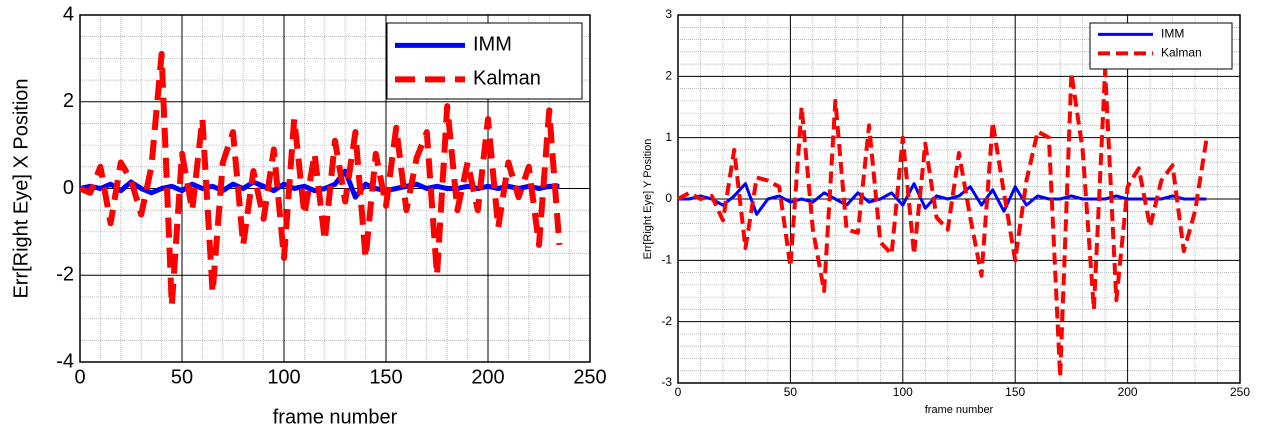 The height and width of the screenshot is (437, 1264). Describe the element at coordinates (21, 188) in the screenshot. I see `y-axis-label: Err[Right Eye] X Position` at that location.